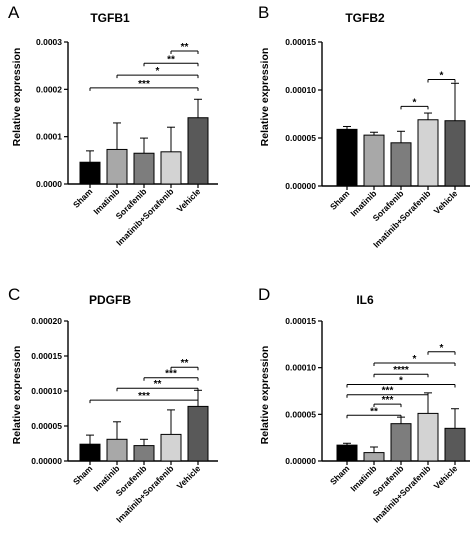 The image size is (470, 555). Describe the element at coordinates (110, 18) in the screenshot. I see `chart-title: TGFB1` at that location.